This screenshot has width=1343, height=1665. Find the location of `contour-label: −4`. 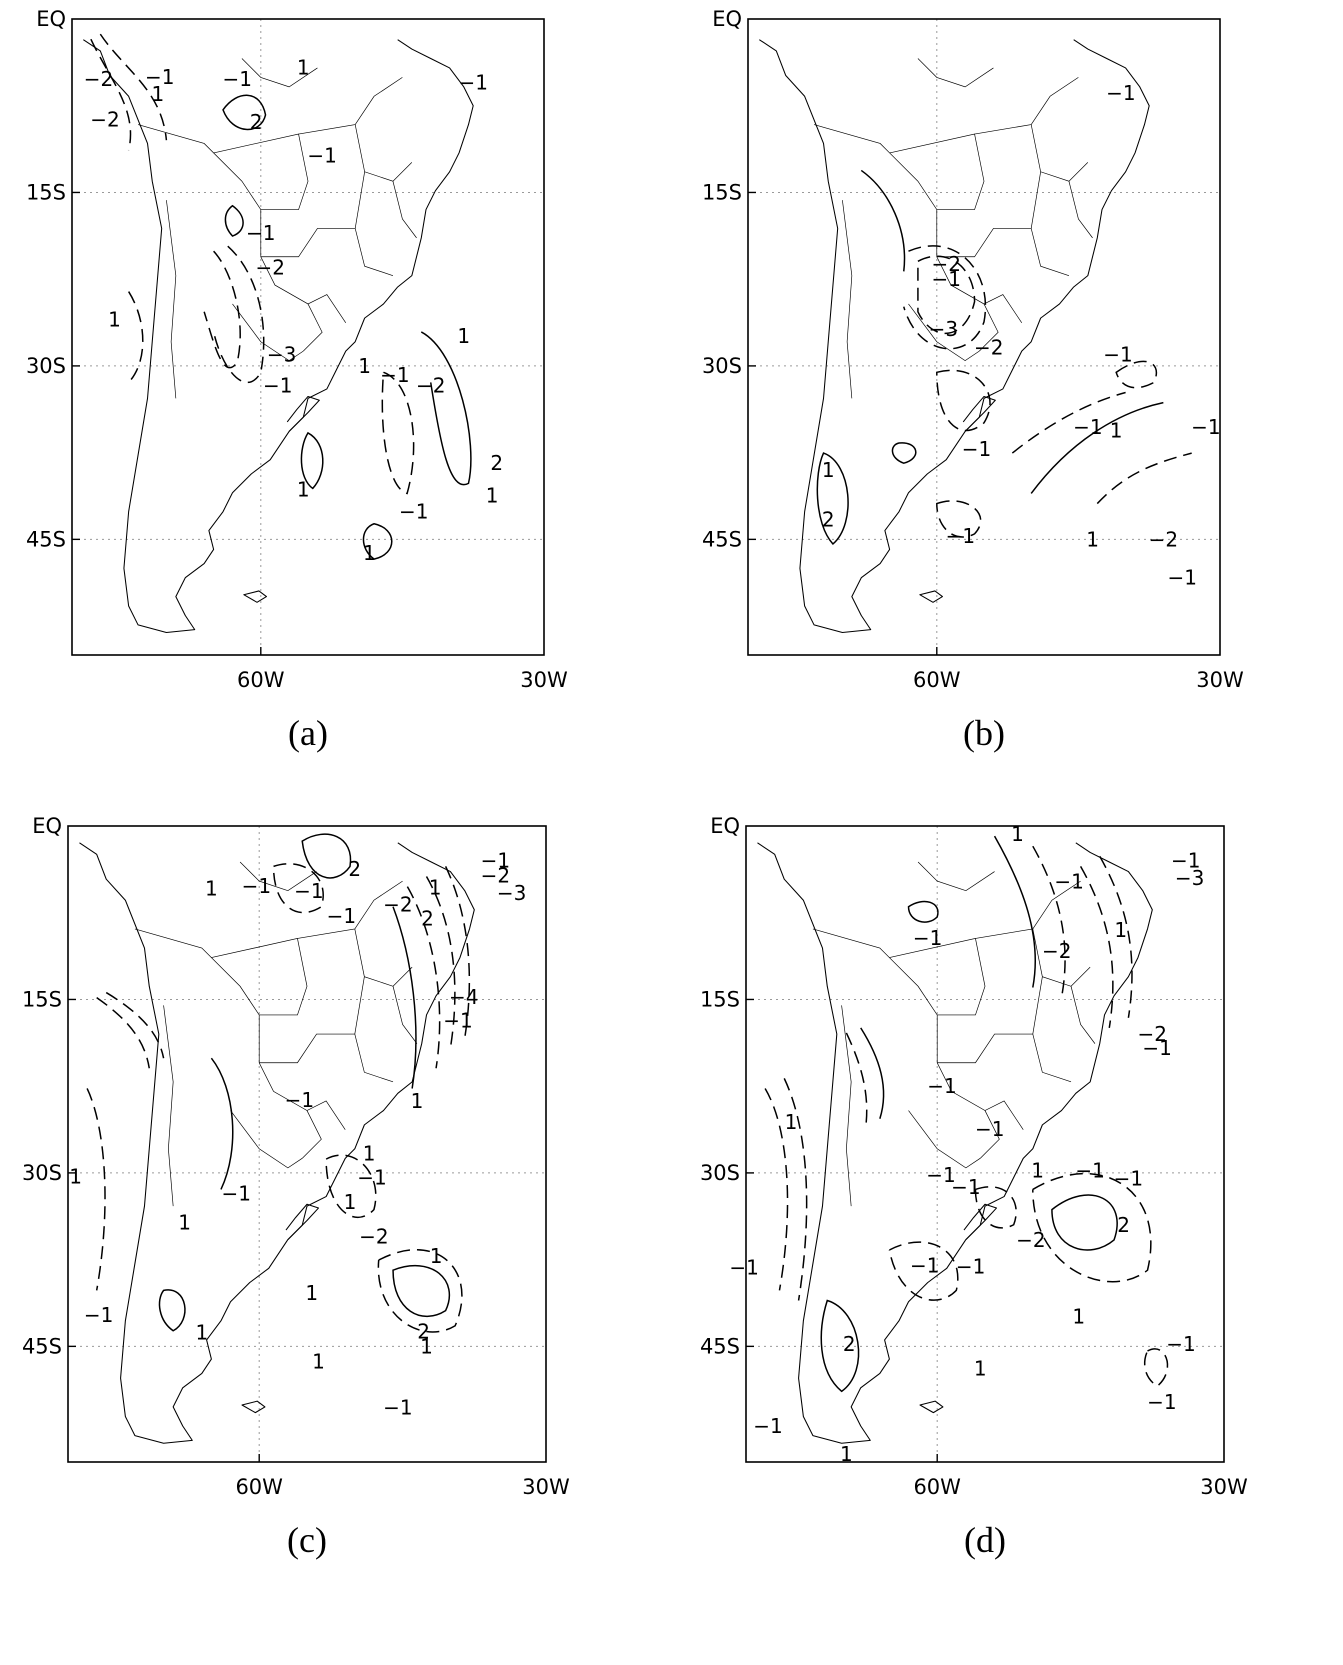

contour-label: −4 is located at coordinates (463, 997).